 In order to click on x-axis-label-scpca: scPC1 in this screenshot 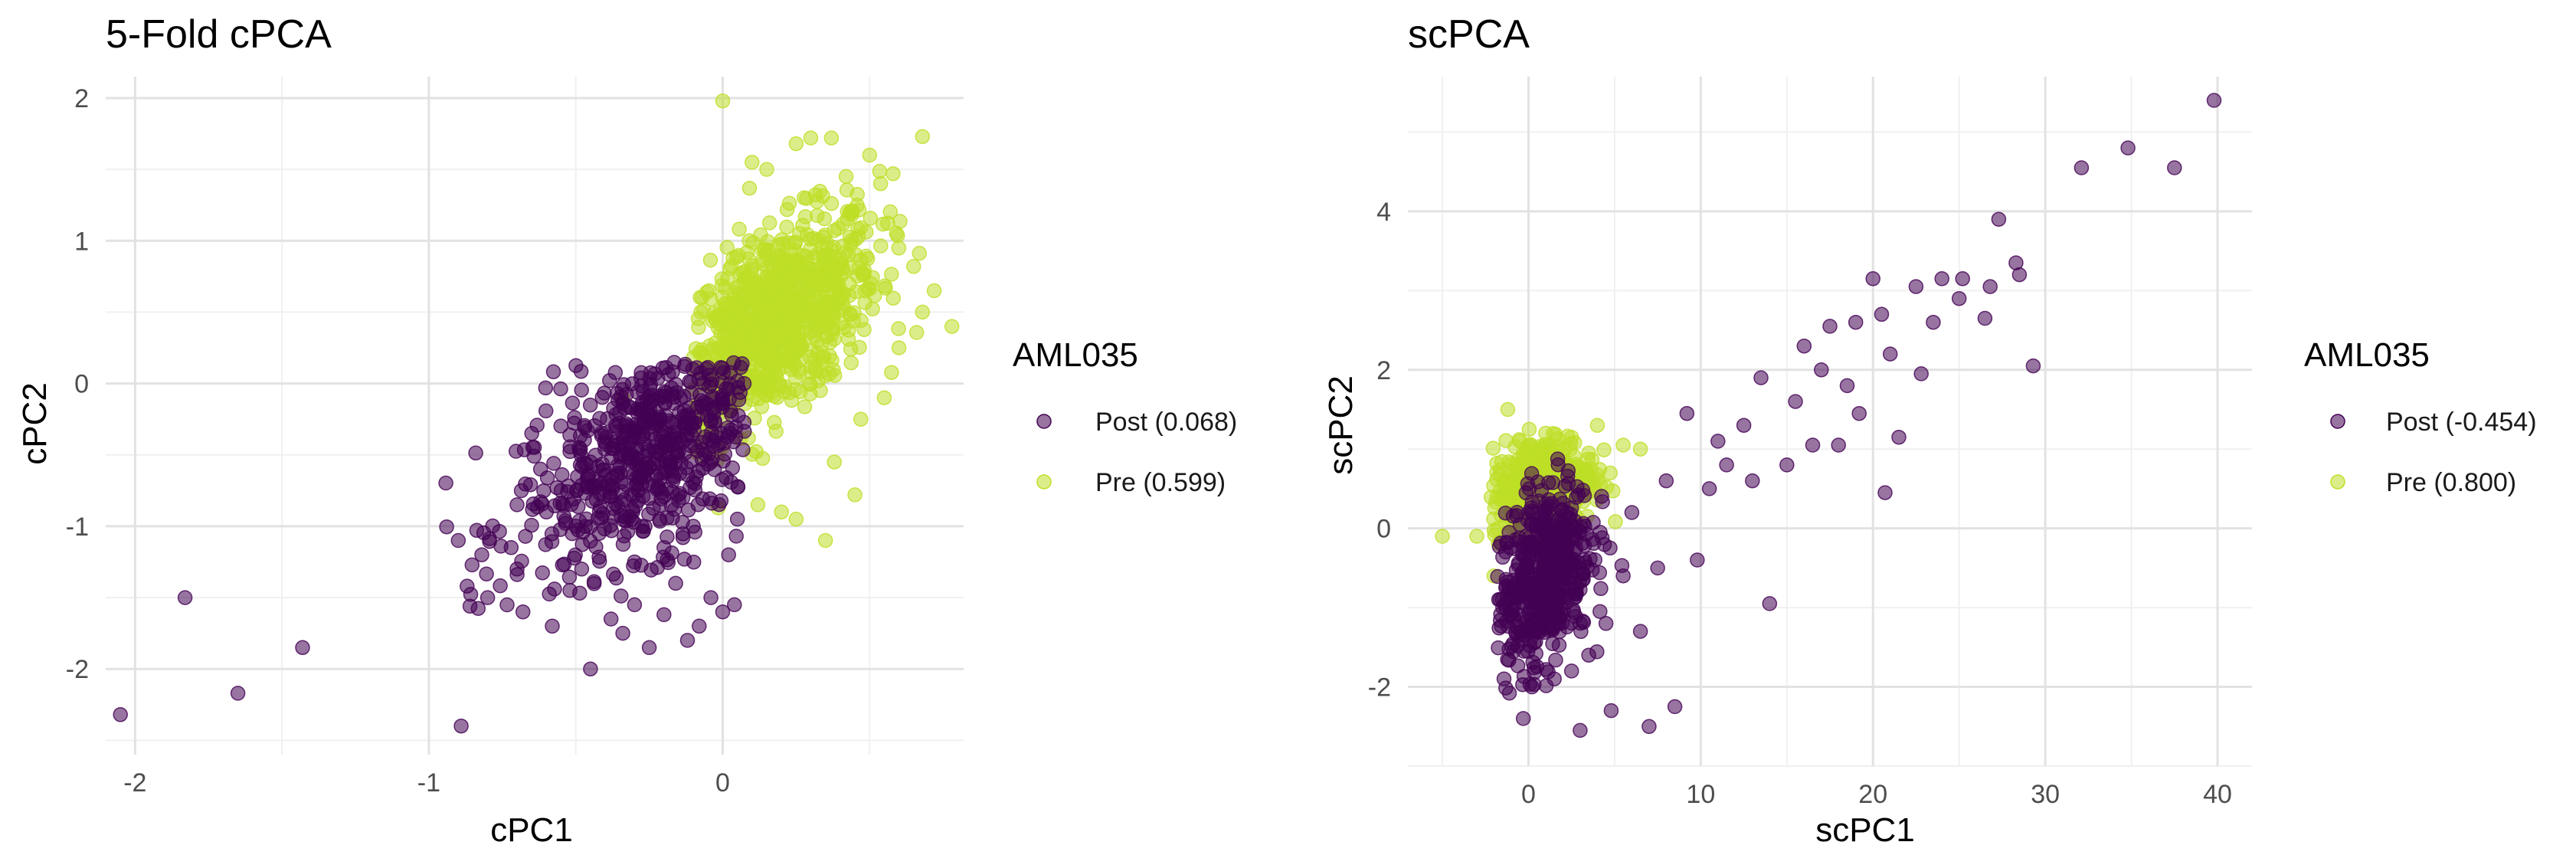, I will do `click(1865, 830)`.